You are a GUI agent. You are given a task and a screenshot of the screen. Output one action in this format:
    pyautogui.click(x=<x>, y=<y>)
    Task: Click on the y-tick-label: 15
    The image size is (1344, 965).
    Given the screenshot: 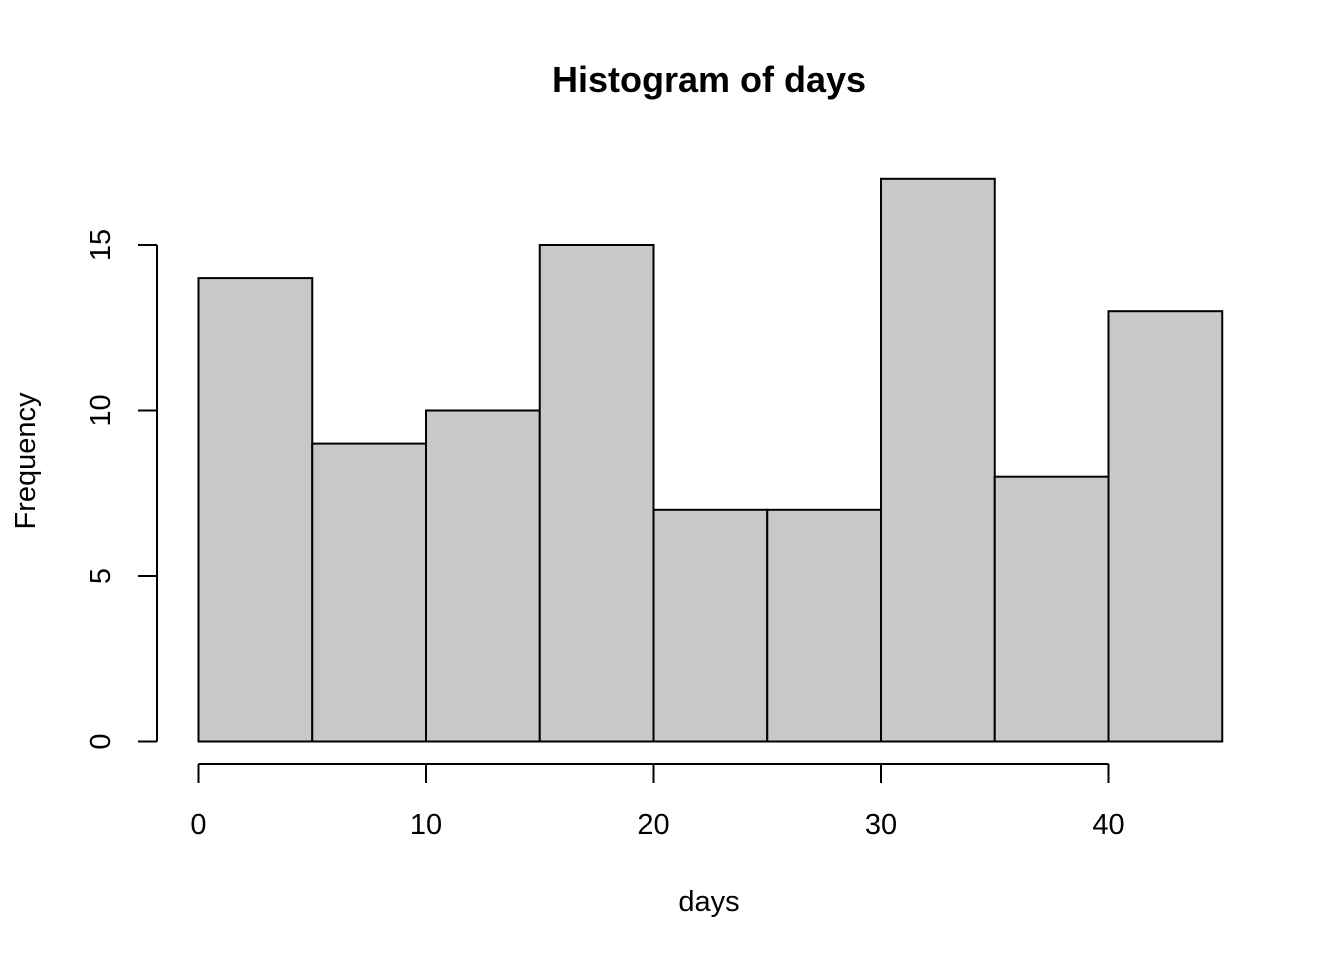 What is the action you would take?
    pyautogui.click(x=101, y=245)
    